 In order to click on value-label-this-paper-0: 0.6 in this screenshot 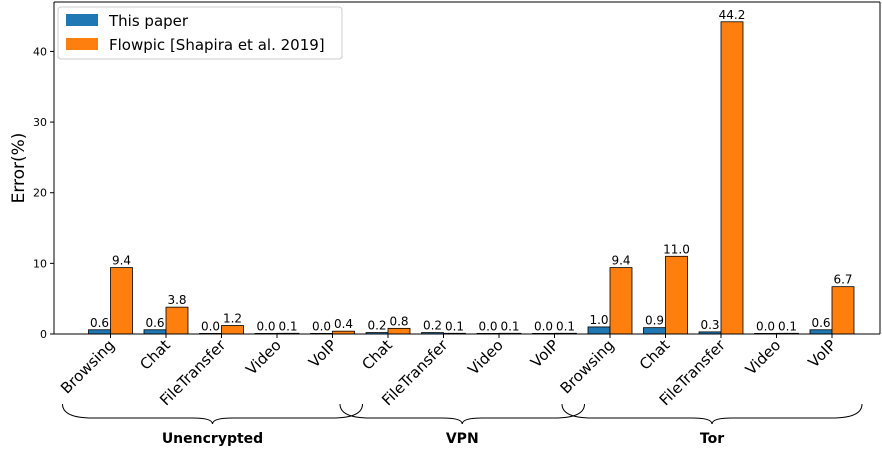, I will do `click(99, 323)`.